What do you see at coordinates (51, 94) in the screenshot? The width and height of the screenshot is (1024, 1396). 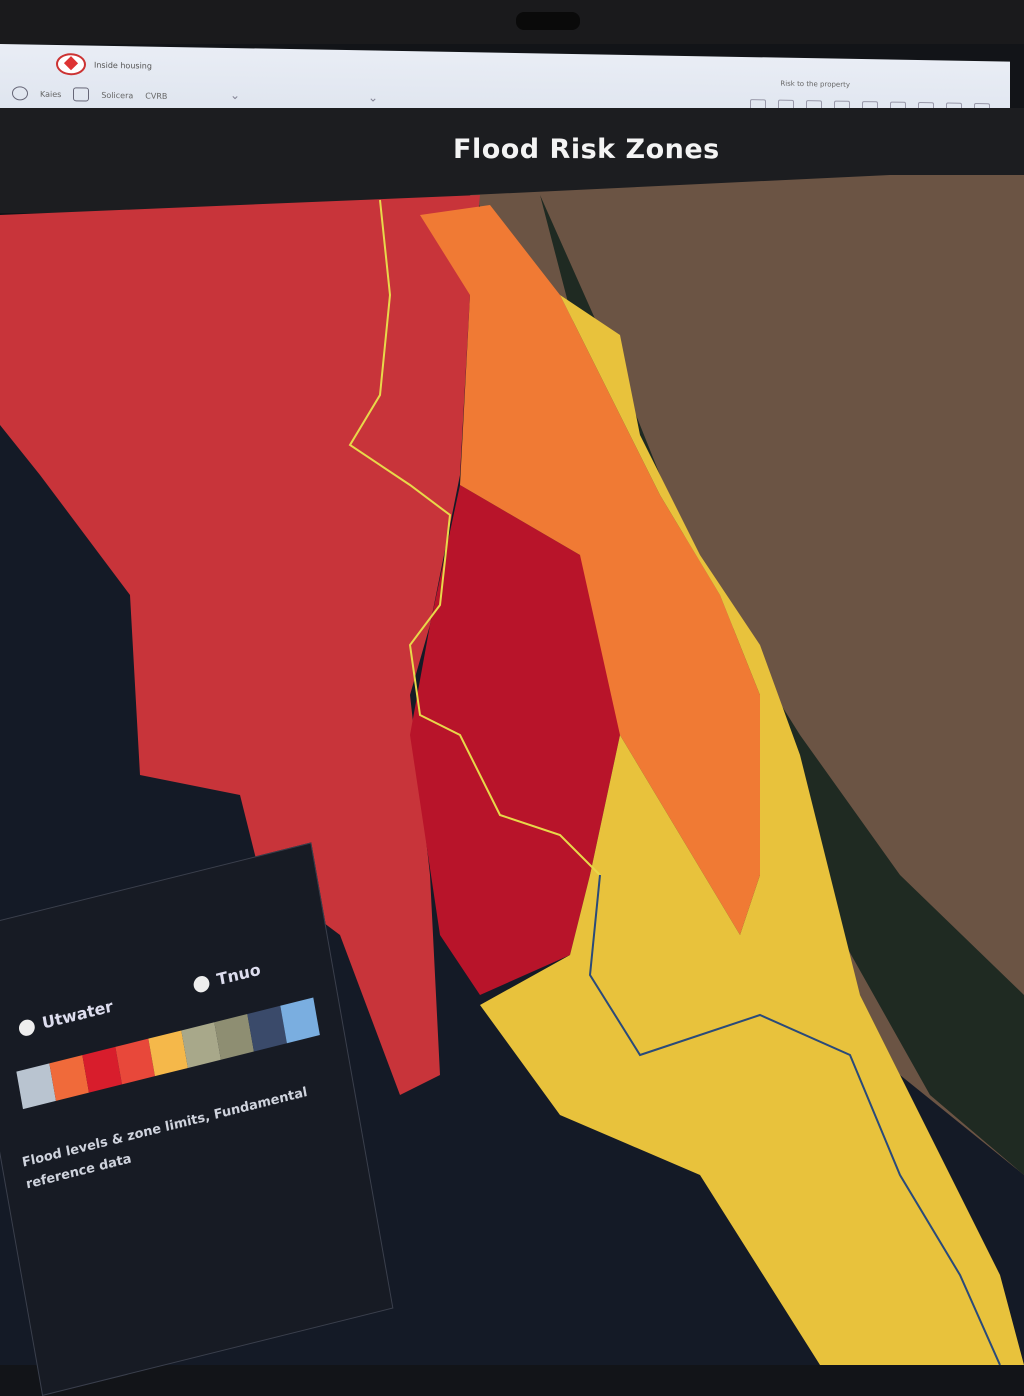 I see `toolbar-item-0: Kaies` at bounding box center [51, 94].